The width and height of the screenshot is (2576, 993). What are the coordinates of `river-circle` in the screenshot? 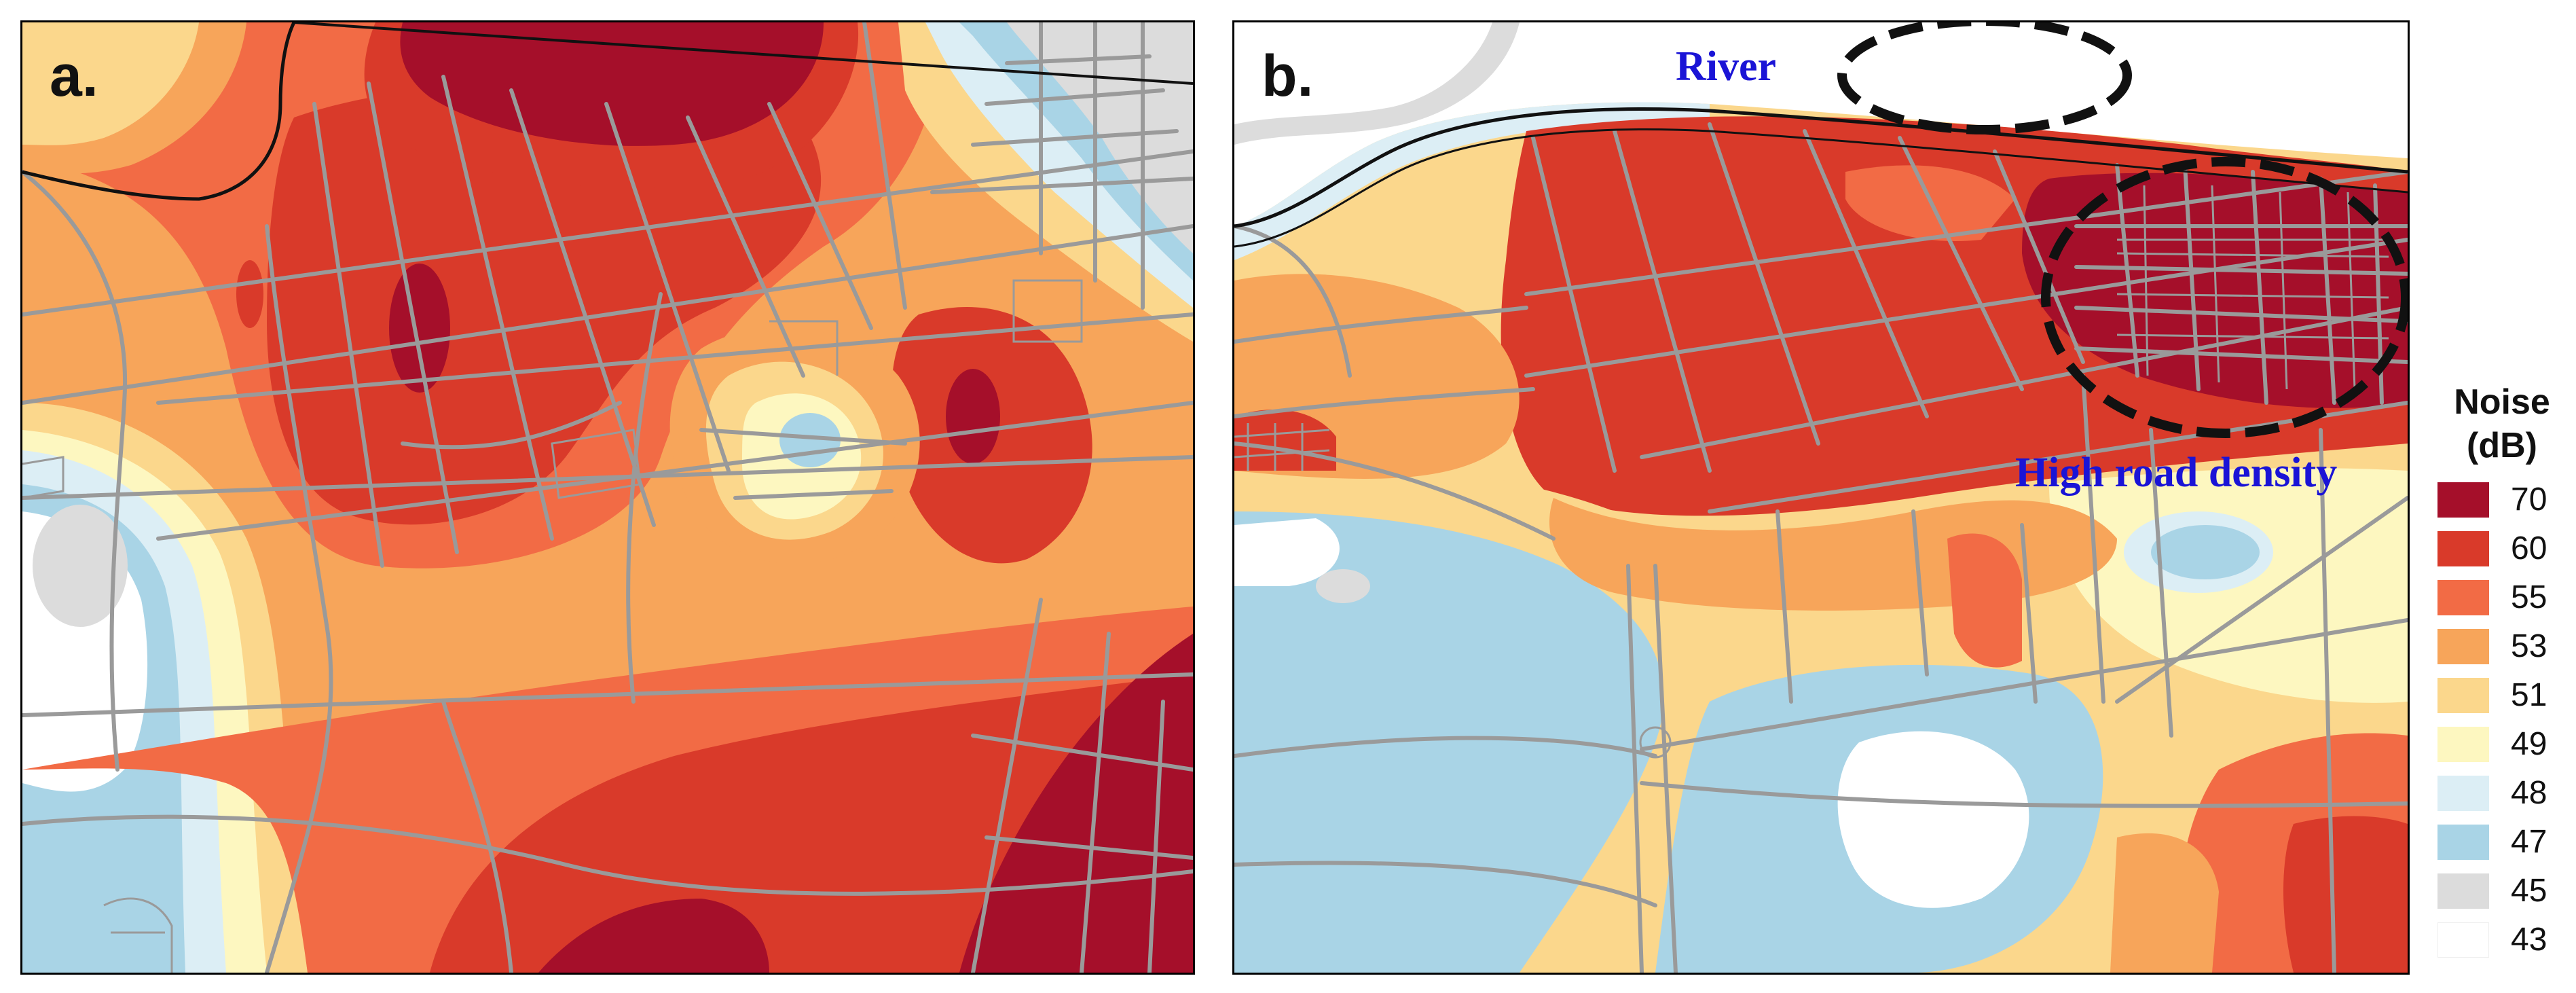 It's located at (1985, 78).